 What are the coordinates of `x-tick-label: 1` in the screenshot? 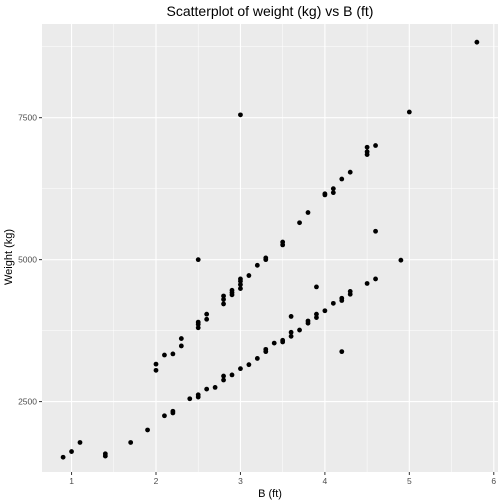 It's located at (71, 481).